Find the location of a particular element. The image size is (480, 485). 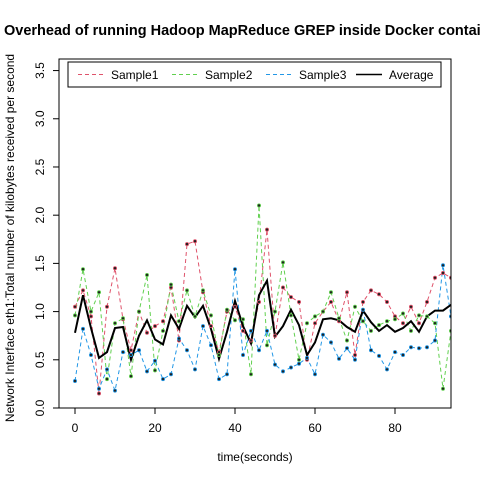

legend-label-sample3: Sample3 is located at coordinates (323, 75).